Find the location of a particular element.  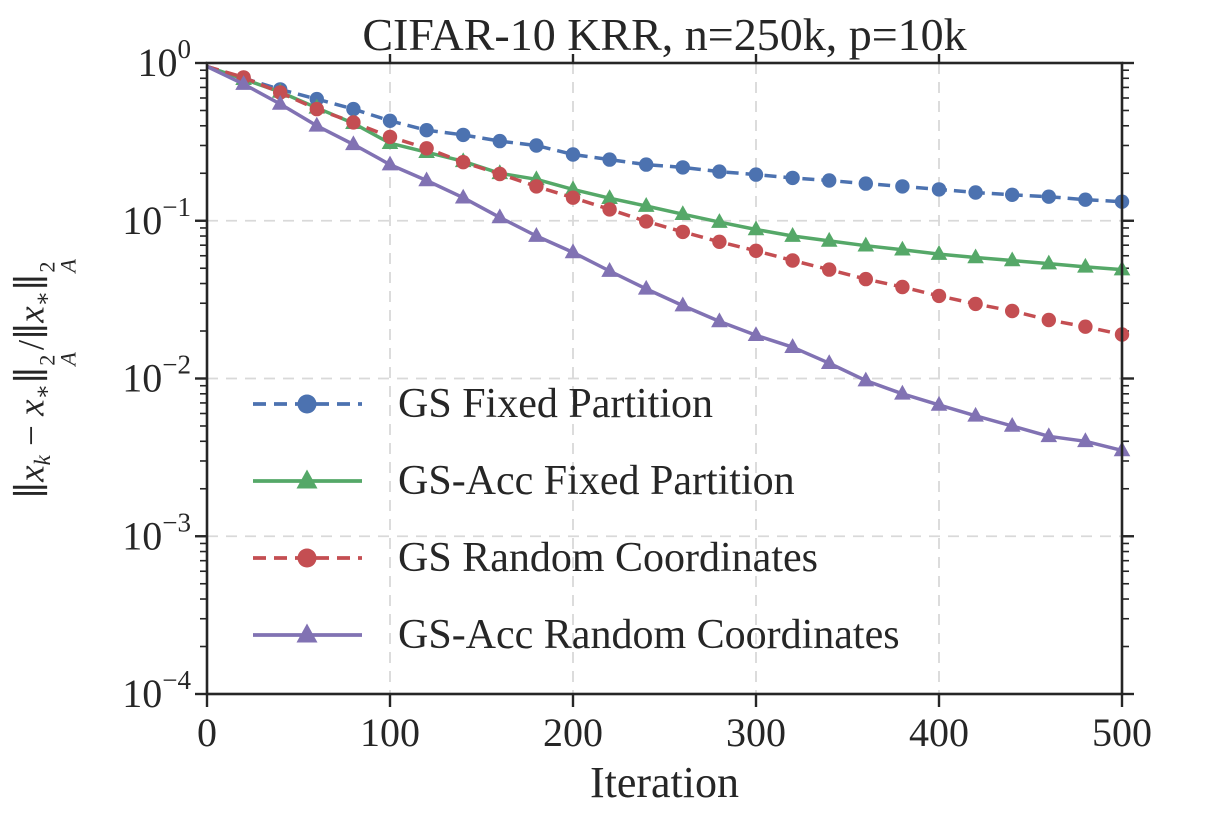

series-gs-fixed-partition is located at coordinates (668, 136).